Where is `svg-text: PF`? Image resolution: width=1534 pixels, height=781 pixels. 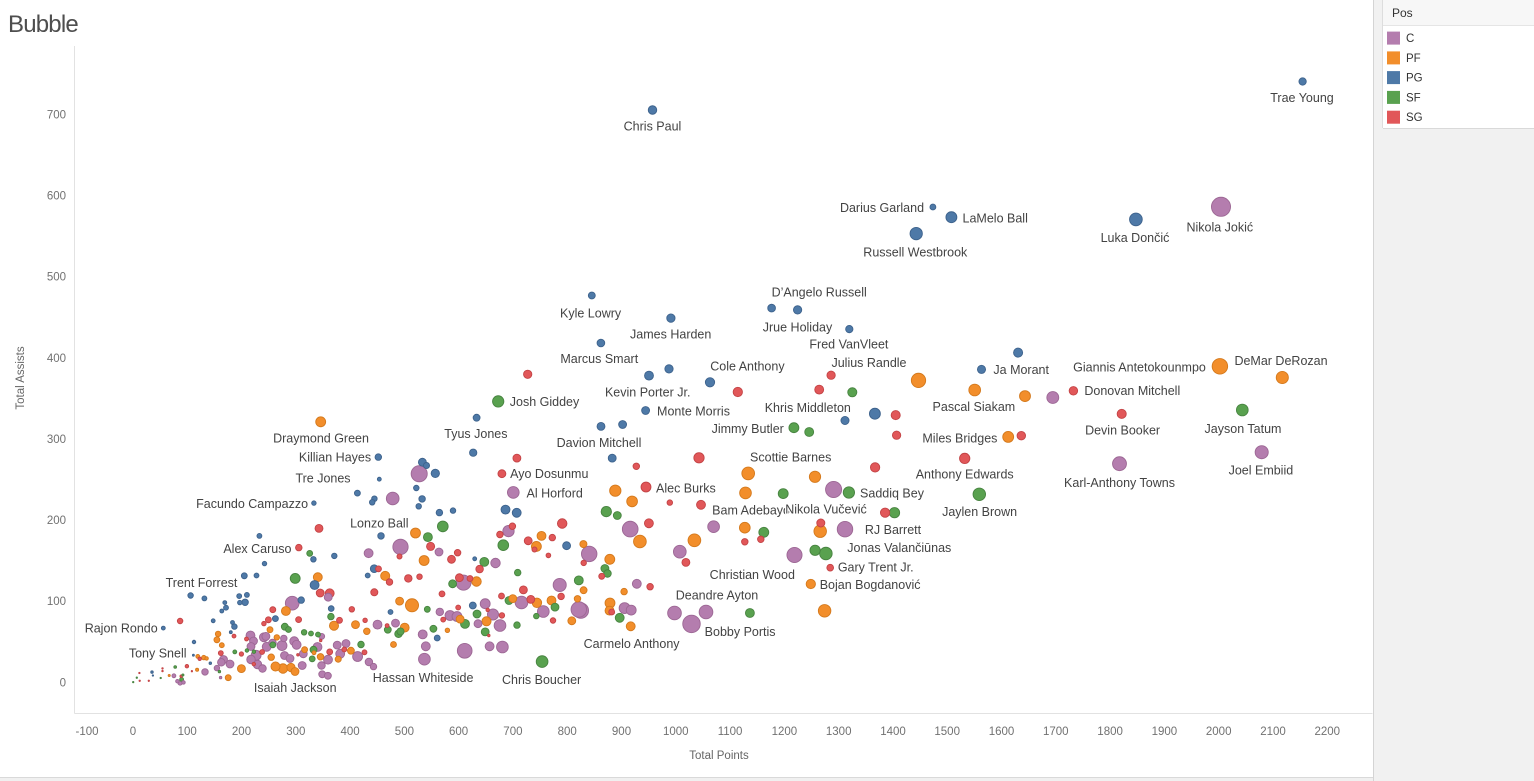
svg-text: PF is located at coordinates (1413, 59).